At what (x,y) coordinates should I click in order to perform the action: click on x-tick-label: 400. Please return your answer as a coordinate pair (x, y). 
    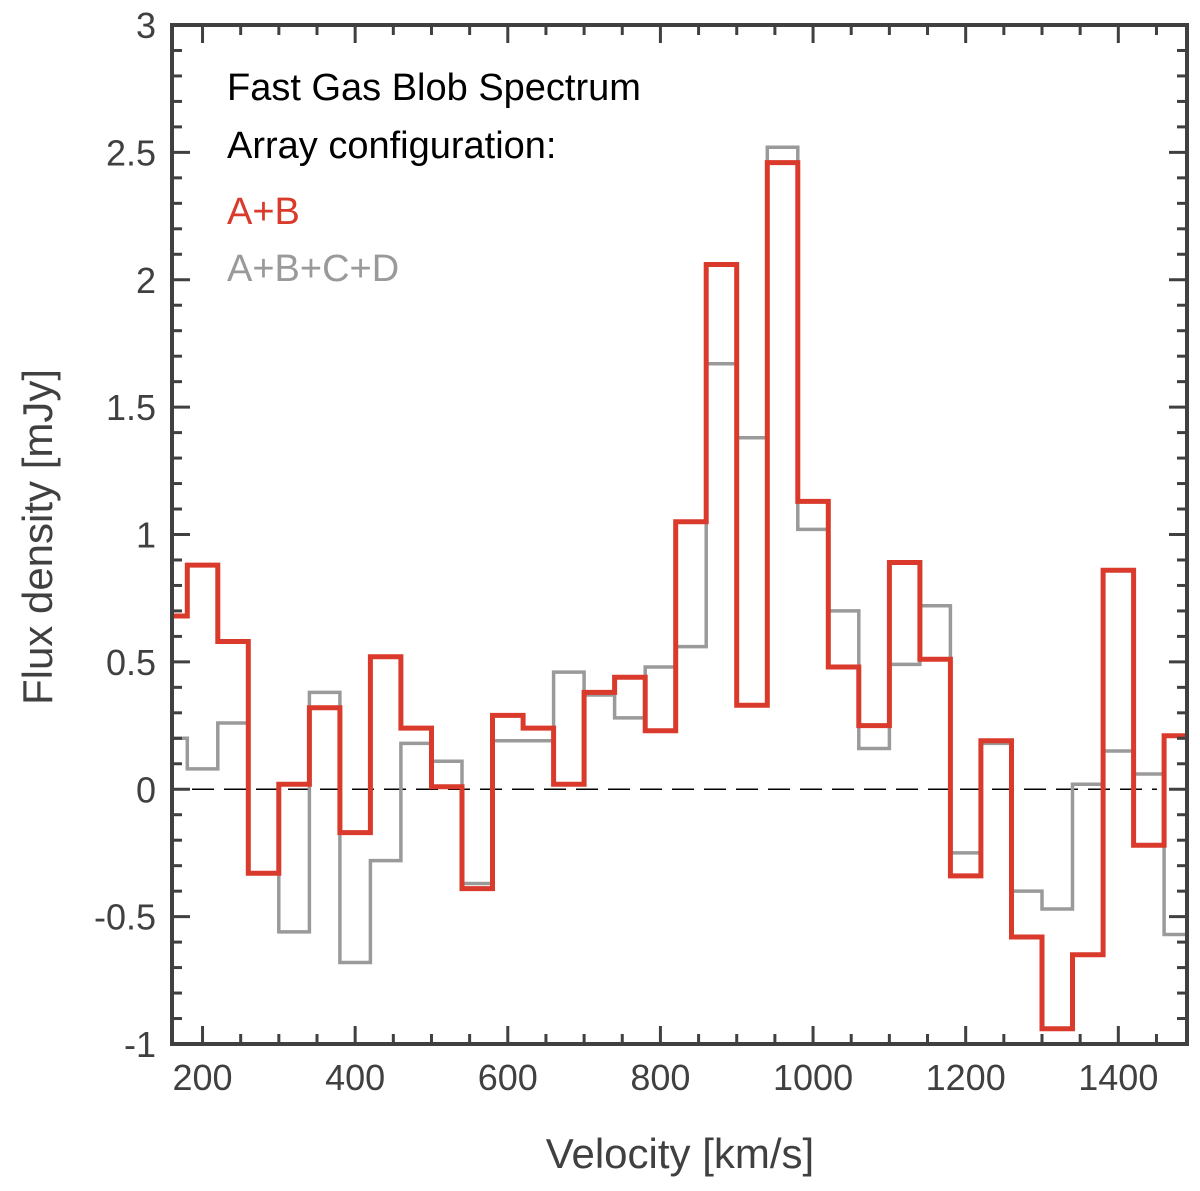
    Looking at the image, I should click on (355, 1077).